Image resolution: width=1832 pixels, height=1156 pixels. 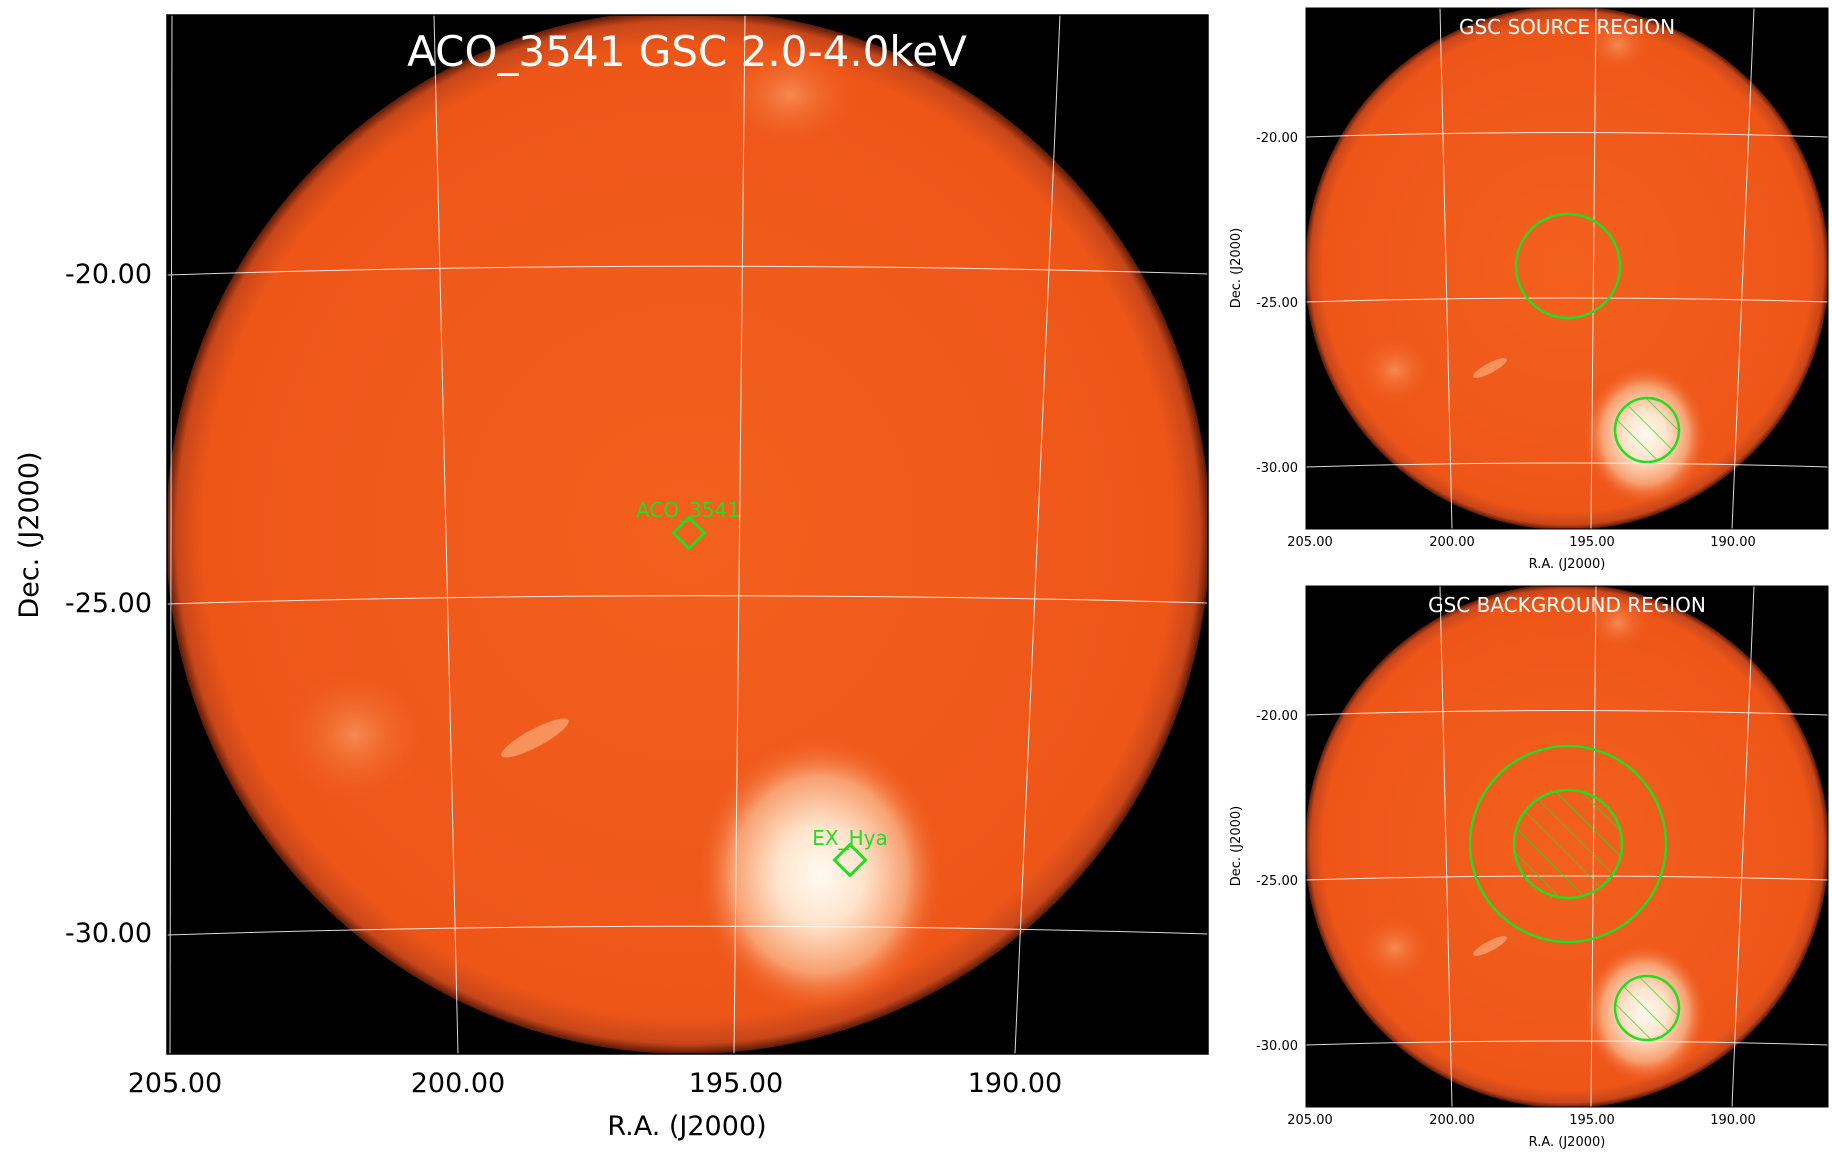 I want to click on background-xtick-205: 205.00, so click(x=1310, y=1120).